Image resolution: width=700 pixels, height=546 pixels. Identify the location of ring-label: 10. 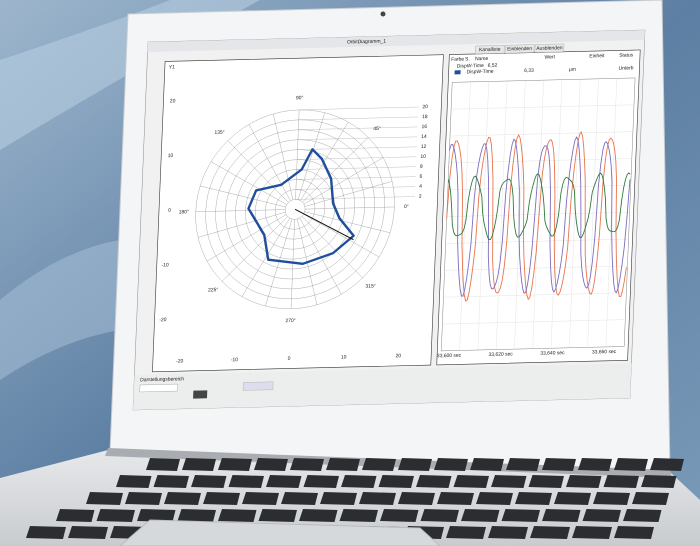
(423, 157).